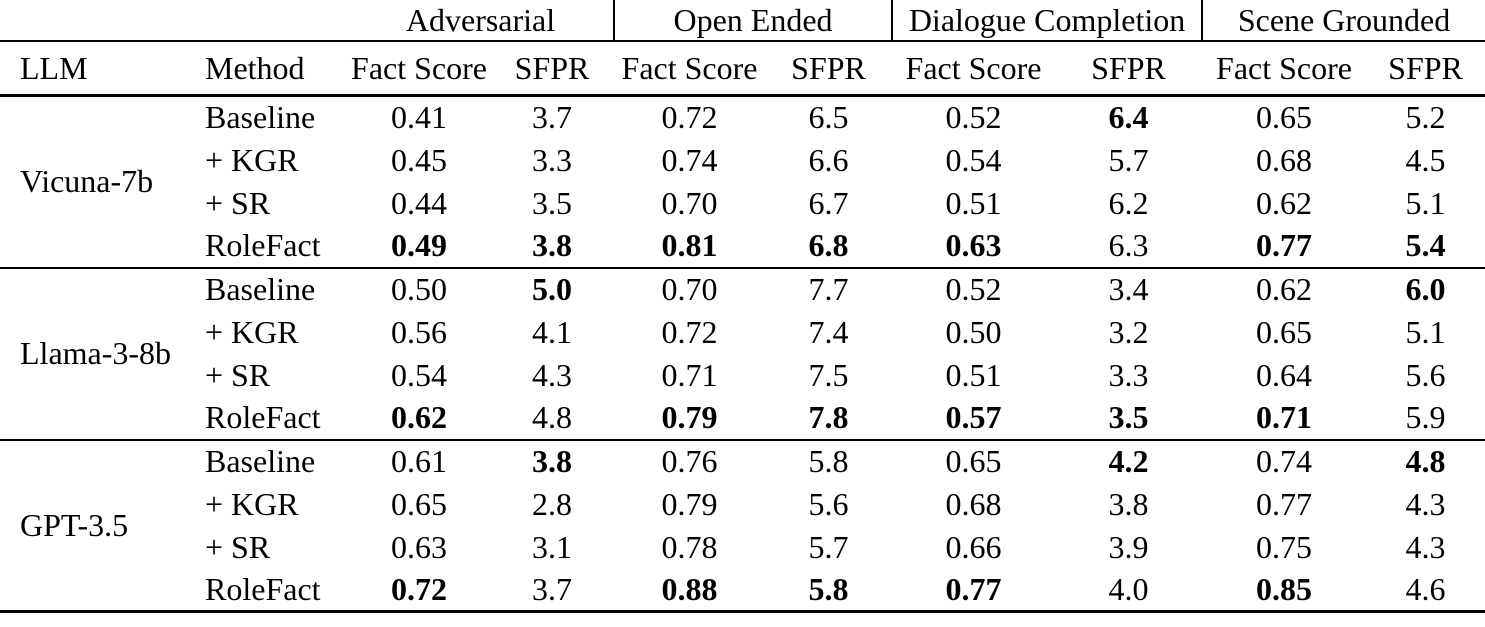 This screenshot has width=1485, height=627. Describe the element at coordinates (689, 461) in the screenshot. I see `value-cell: 0.76` at that location.